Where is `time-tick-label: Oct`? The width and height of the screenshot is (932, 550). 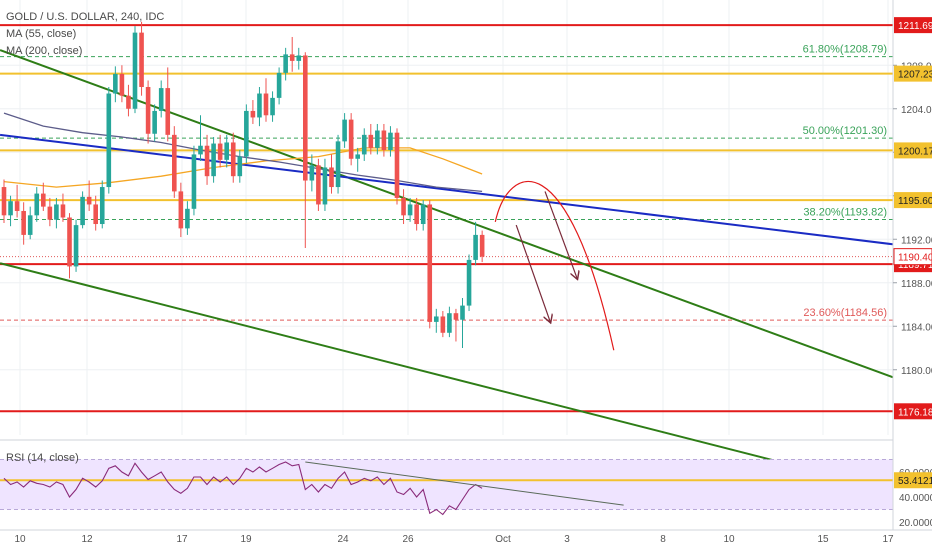 time-tick-label: Oct is located at coordinates (503, 539).